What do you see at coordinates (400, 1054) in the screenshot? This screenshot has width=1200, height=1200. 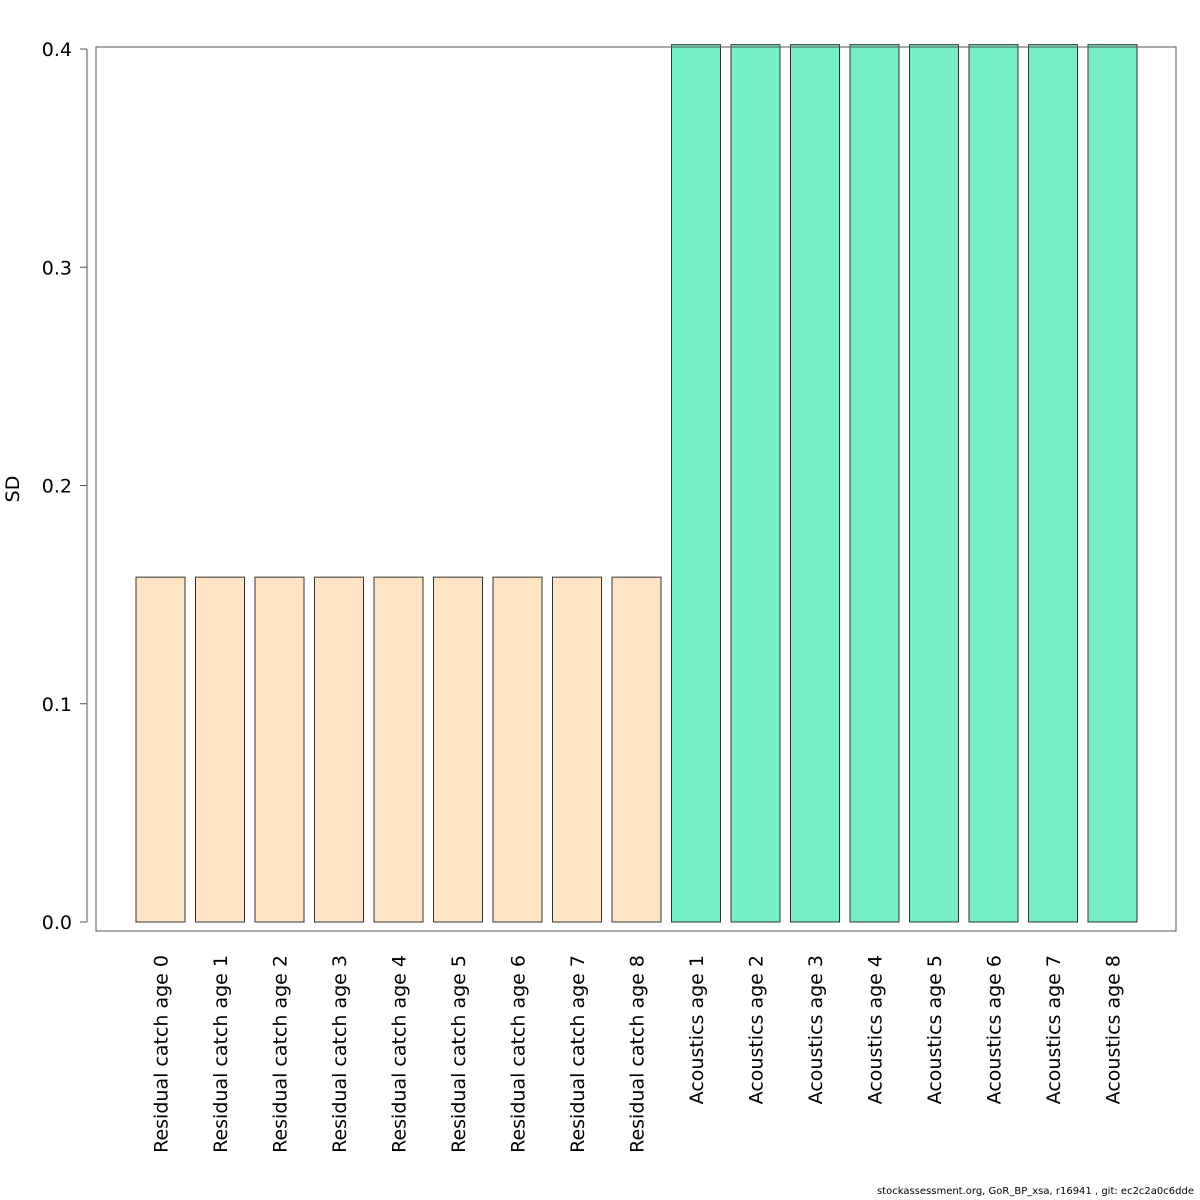 I see `x-tick-label: Residual catch age 4` at bounding box center [400, 1054].